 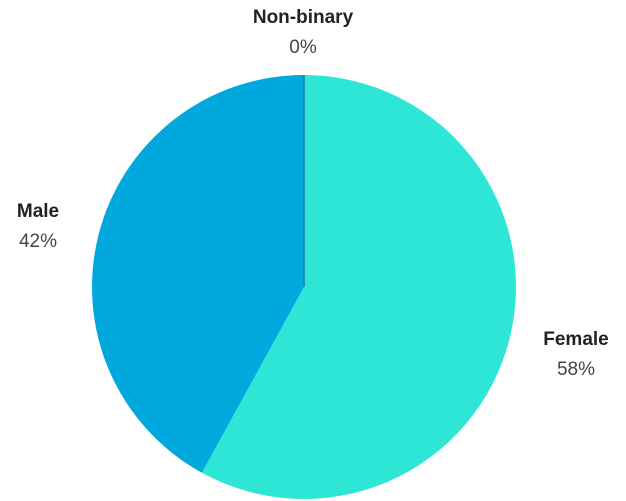 I want to click on label-female-name: Female, so click(x=575, y=339).